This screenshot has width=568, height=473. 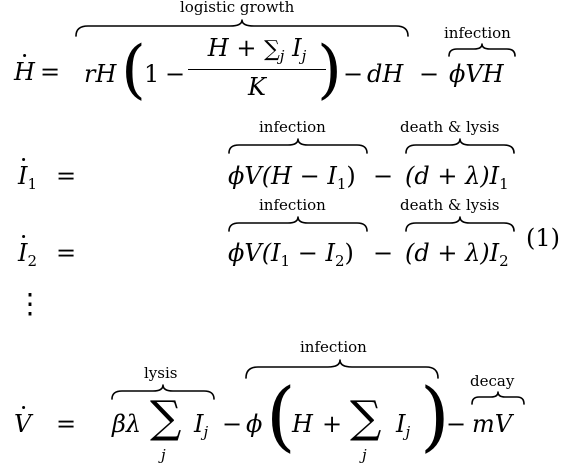 What do you see at coordinates (429, 74) in the screenshot?
I see `minus-h-3: −` at bounding box center [429, 74].